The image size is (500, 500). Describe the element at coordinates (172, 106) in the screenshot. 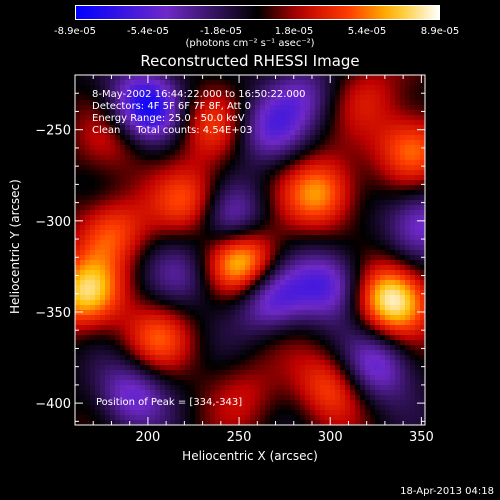

I see `annotation-detectors: Detectors: 4F 5F 6F 7F 8F, Att 0` at that location.